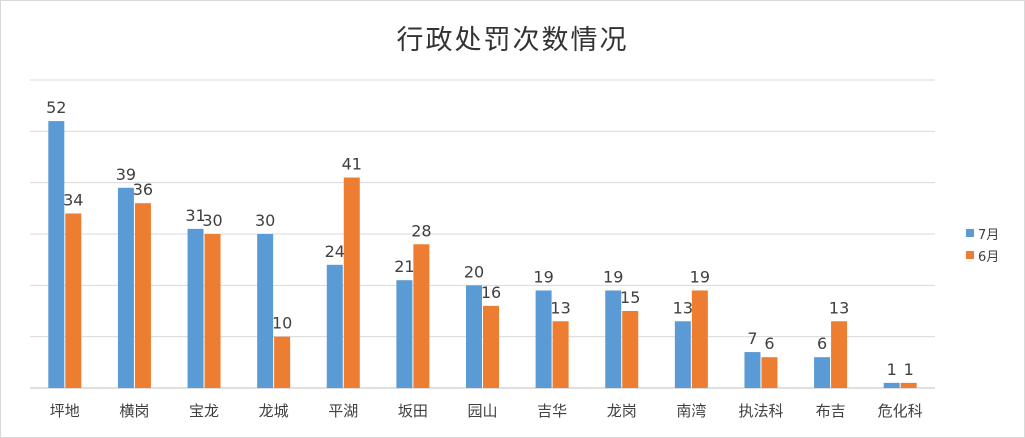 The height and width of the screenshot is (438, 1025). What do you see at coordinates (474, 271) in the screenshot?
I see `data-label-7: 20` at bounding box center [474, 271].